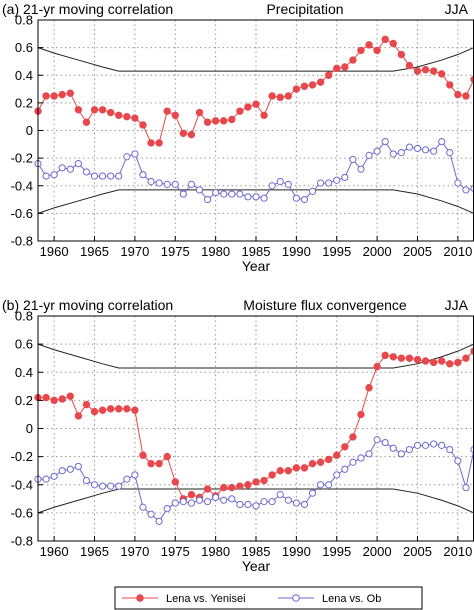 This screenshot has width=474, height=610. I want to click on y-tick-label: -0.4, so click(22, 185).